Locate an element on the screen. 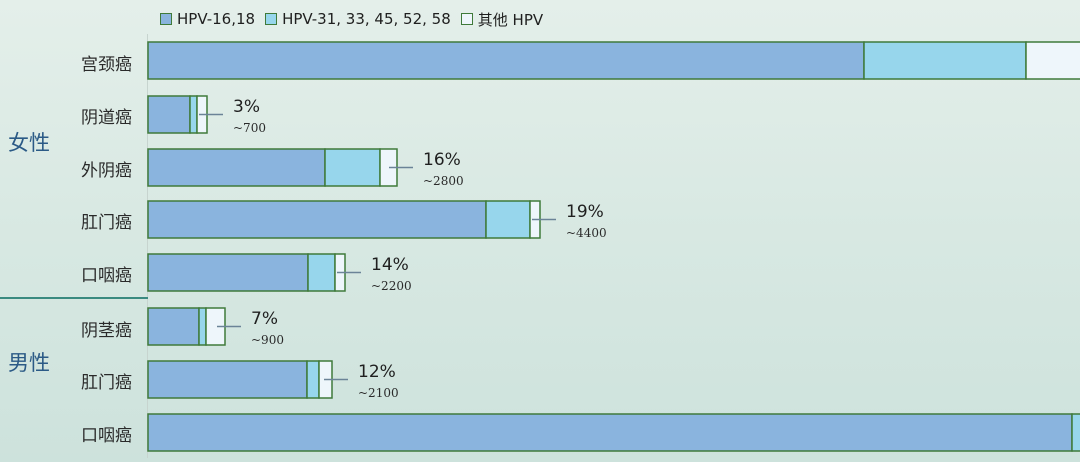 Image resolution: width=1080 pixels, height=462 pixels. legend-label-hpv-31-33-45-52-58: HPV-31, 33, 45, 52, 58 is located at coordinates (366, 19).